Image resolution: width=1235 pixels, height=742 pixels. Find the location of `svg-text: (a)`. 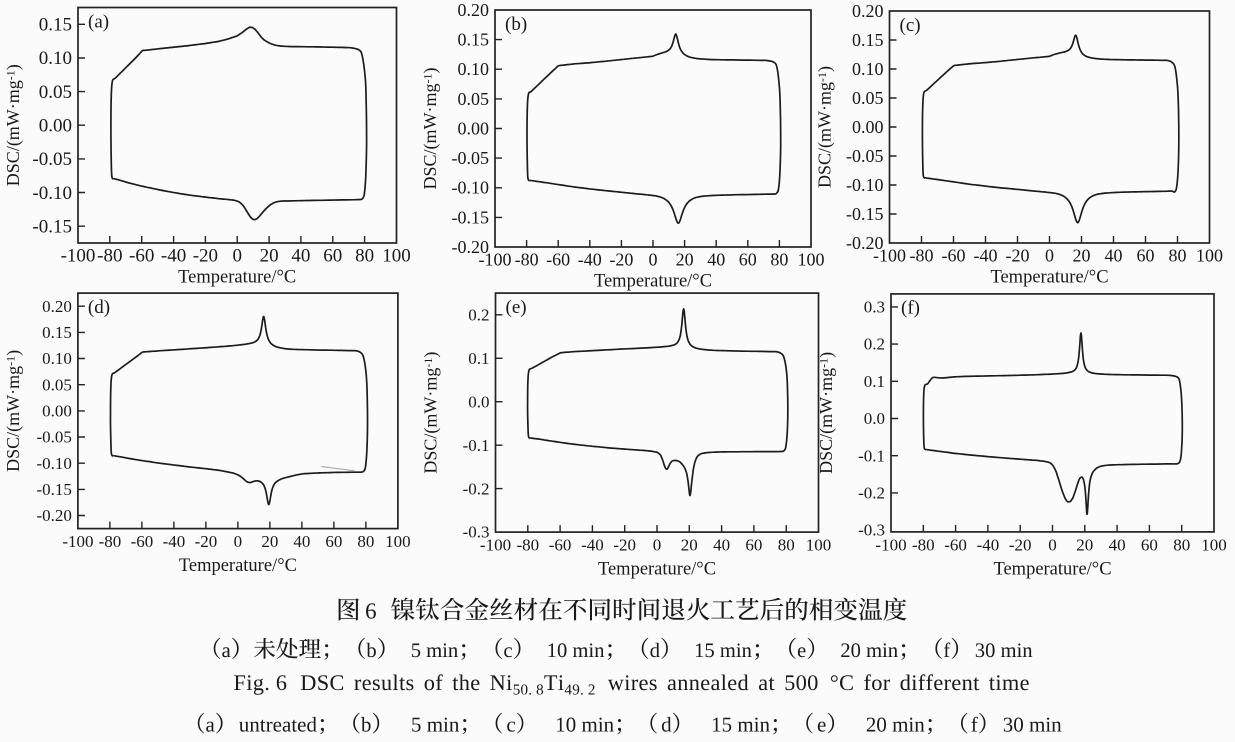

svg-text: (a) is located at coordinates (98, 21).